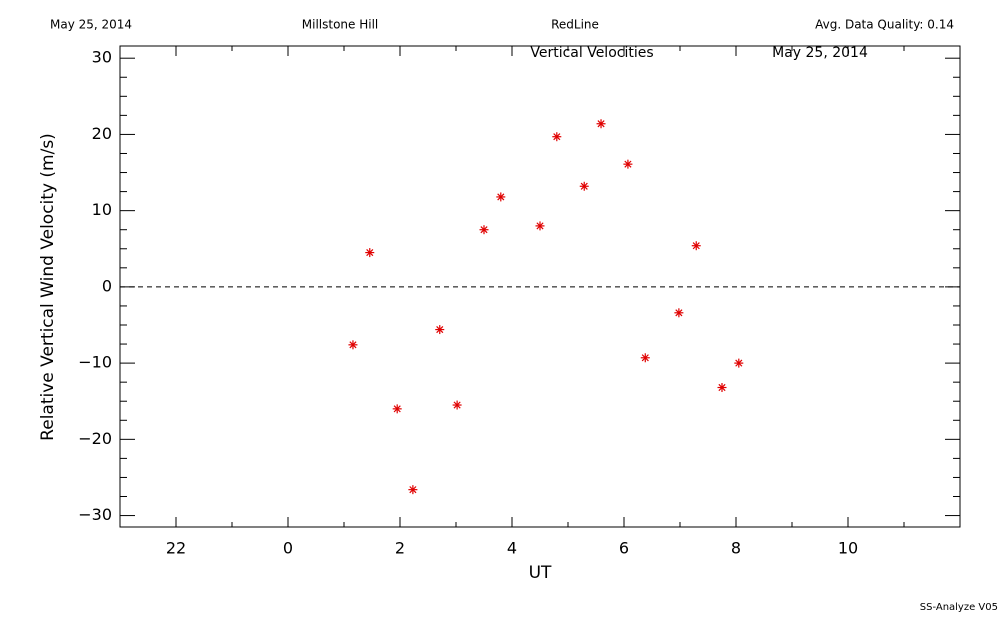 The height and width of the screenshot is (625, 1000). Describe the element at coordinates (95, 362) in the screenshot. I see `y-tick-label: −10` at that location.